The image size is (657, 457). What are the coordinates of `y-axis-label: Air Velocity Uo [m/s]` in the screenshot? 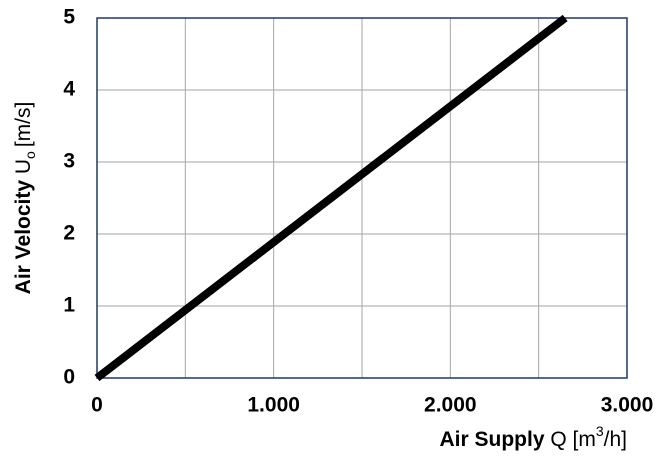 It's located at (25, 198).